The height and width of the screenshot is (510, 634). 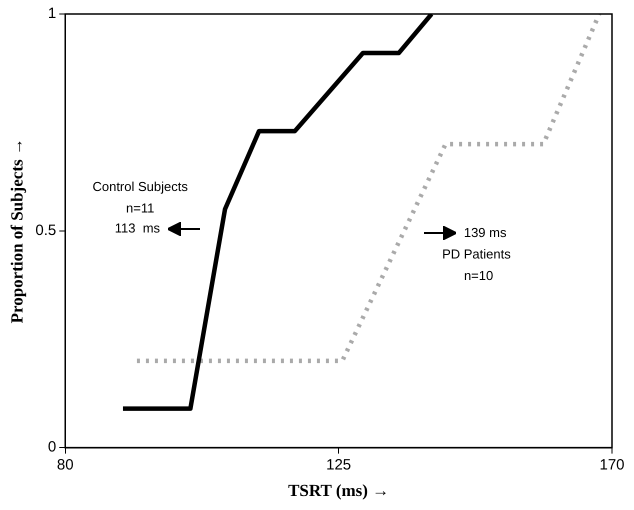 What do you see at coordinates (339, 490) in the screenshot?
I see `x-axis-title: TSRT (ms) →` at bounding box center [339, 490].